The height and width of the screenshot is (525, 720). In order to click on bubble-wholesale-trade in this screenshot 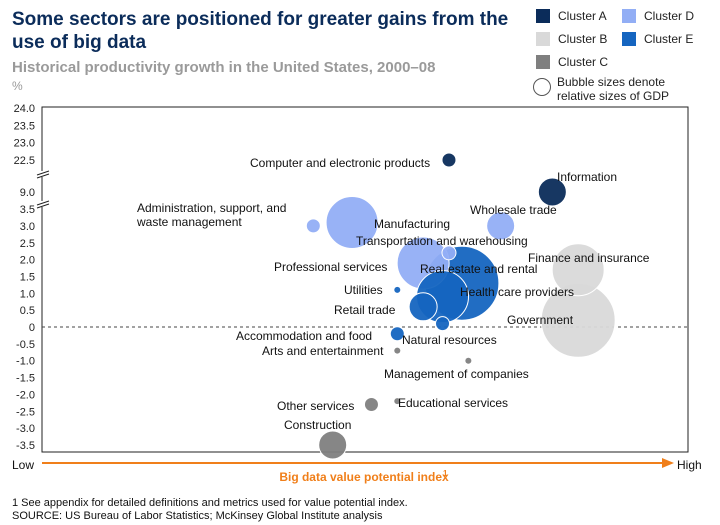, I will do `click(501, 226)`.